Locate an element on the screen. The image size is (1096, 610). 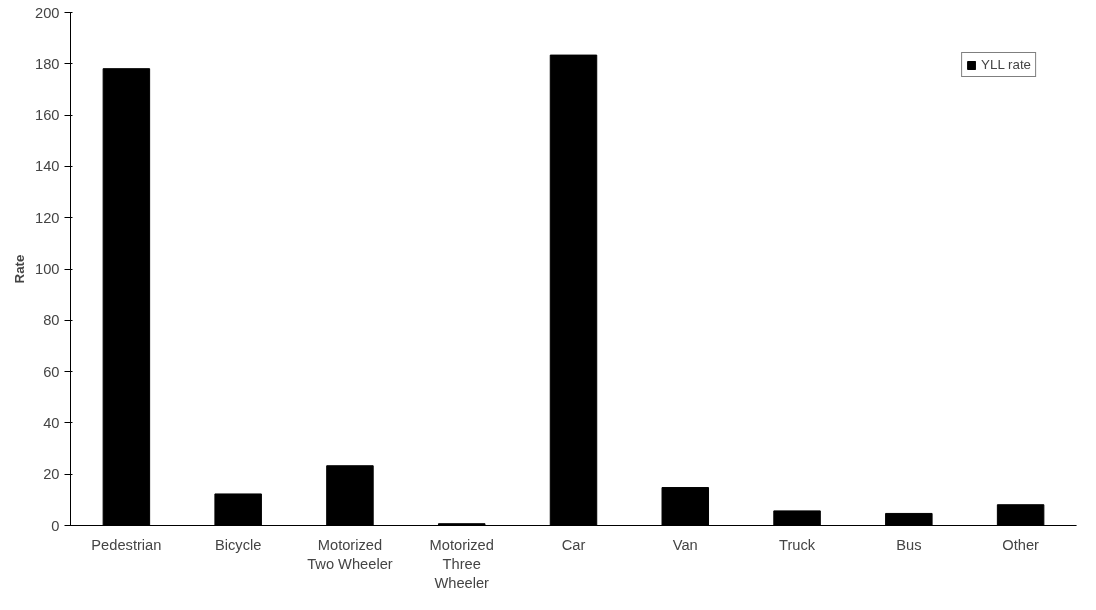
x-tick-label: Car is located at coordinates (573, 544).